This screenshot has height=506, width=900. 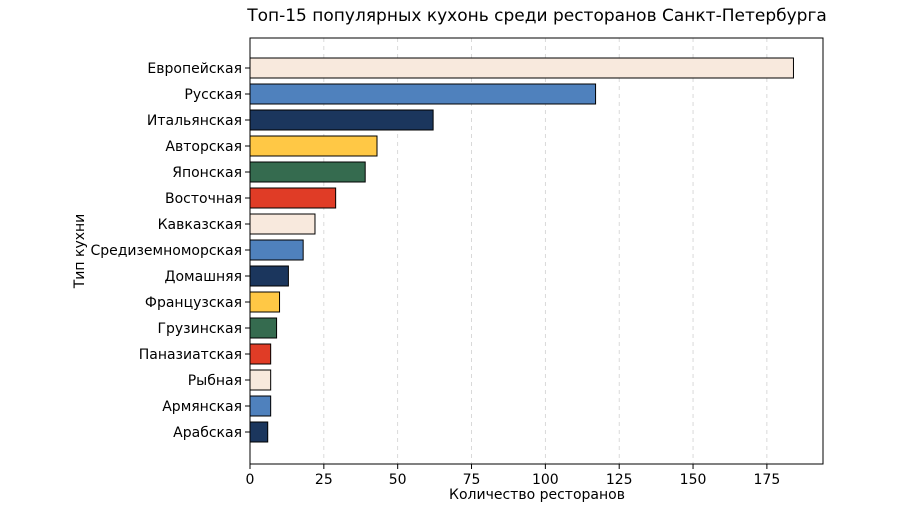 I want to click on y-tick-label: Японская, so click(x=207, y=173).